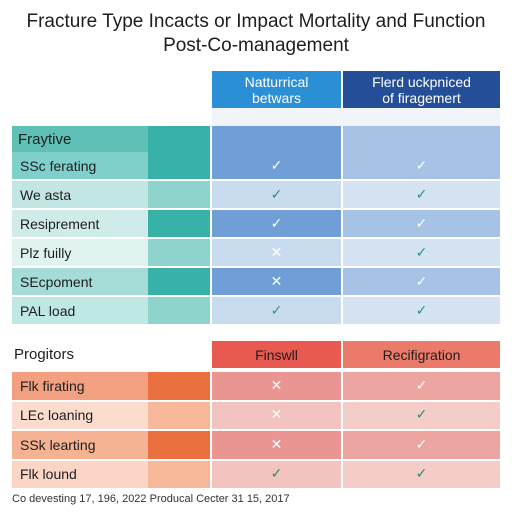  What do you see at coordinates (44, 354) in the screenshot?
I see `section-title: Progitors` at bounding box center [44, 354].